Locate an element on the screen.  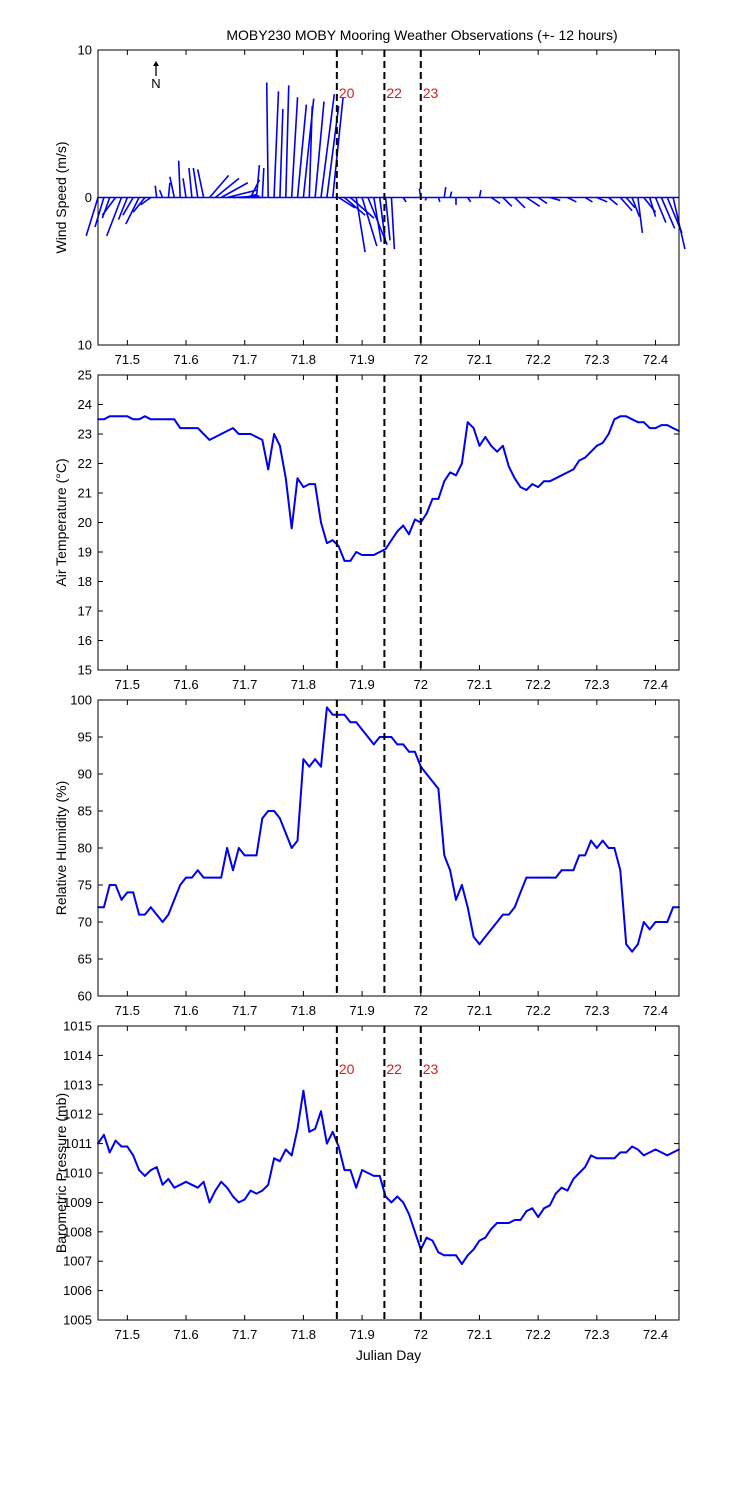
x-tick-label: 72 is located at coordinates (421, 359).